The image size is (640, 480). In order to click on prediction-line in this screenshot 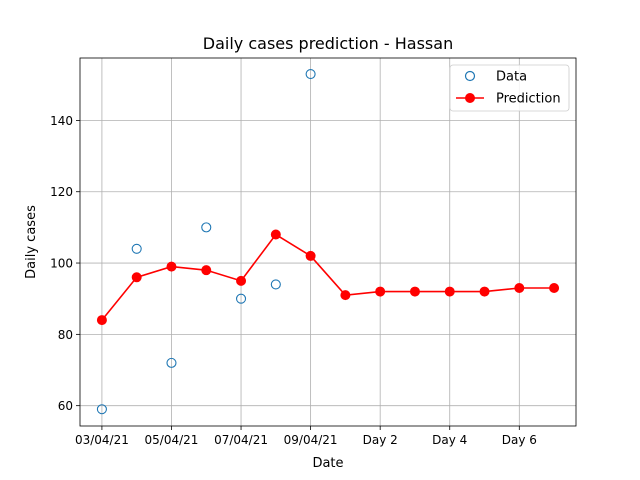, I will do `click(328, 277)`.